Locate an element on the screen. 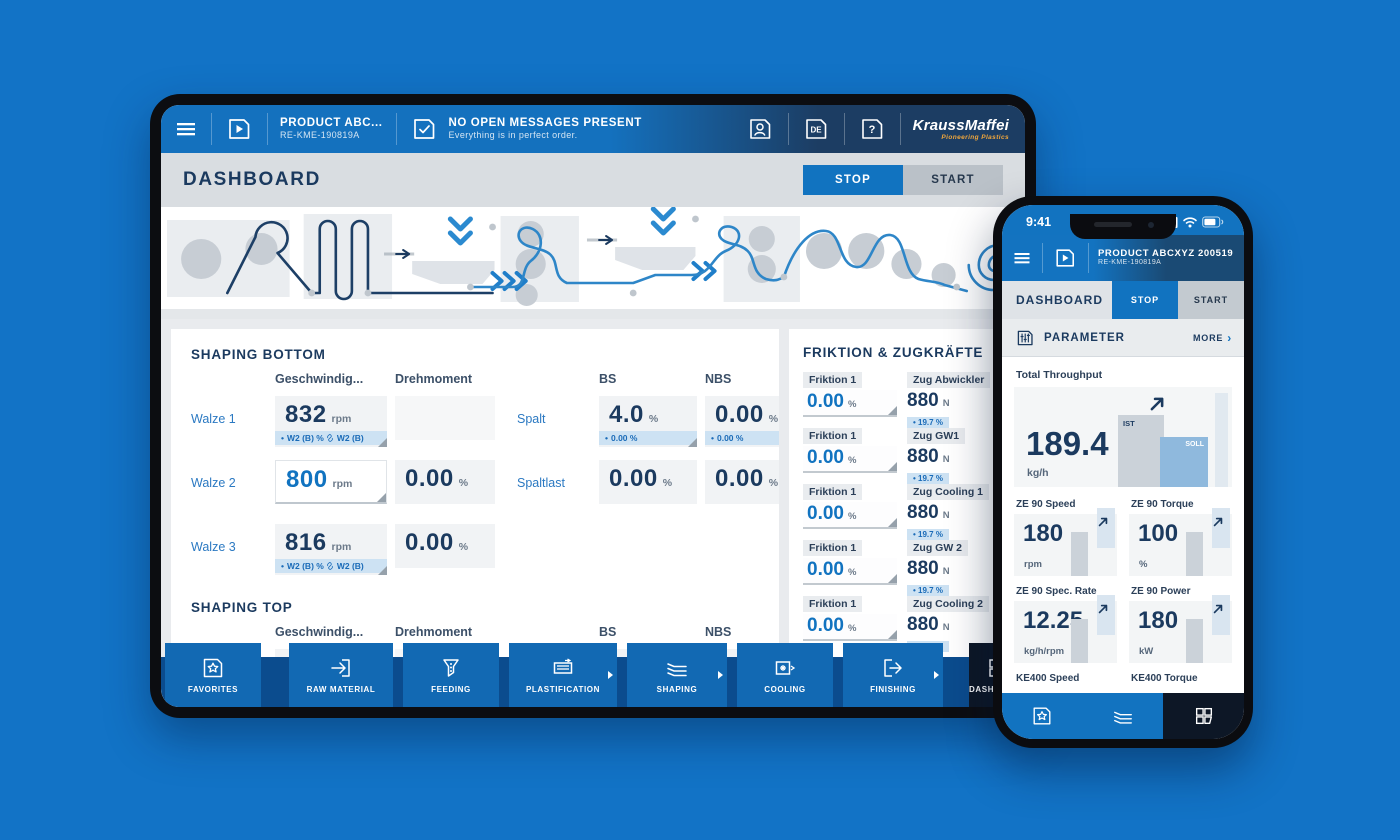 The height and width of the screenshot is (840, 1400). wifi-icon is located at coordinates (1190, 222).